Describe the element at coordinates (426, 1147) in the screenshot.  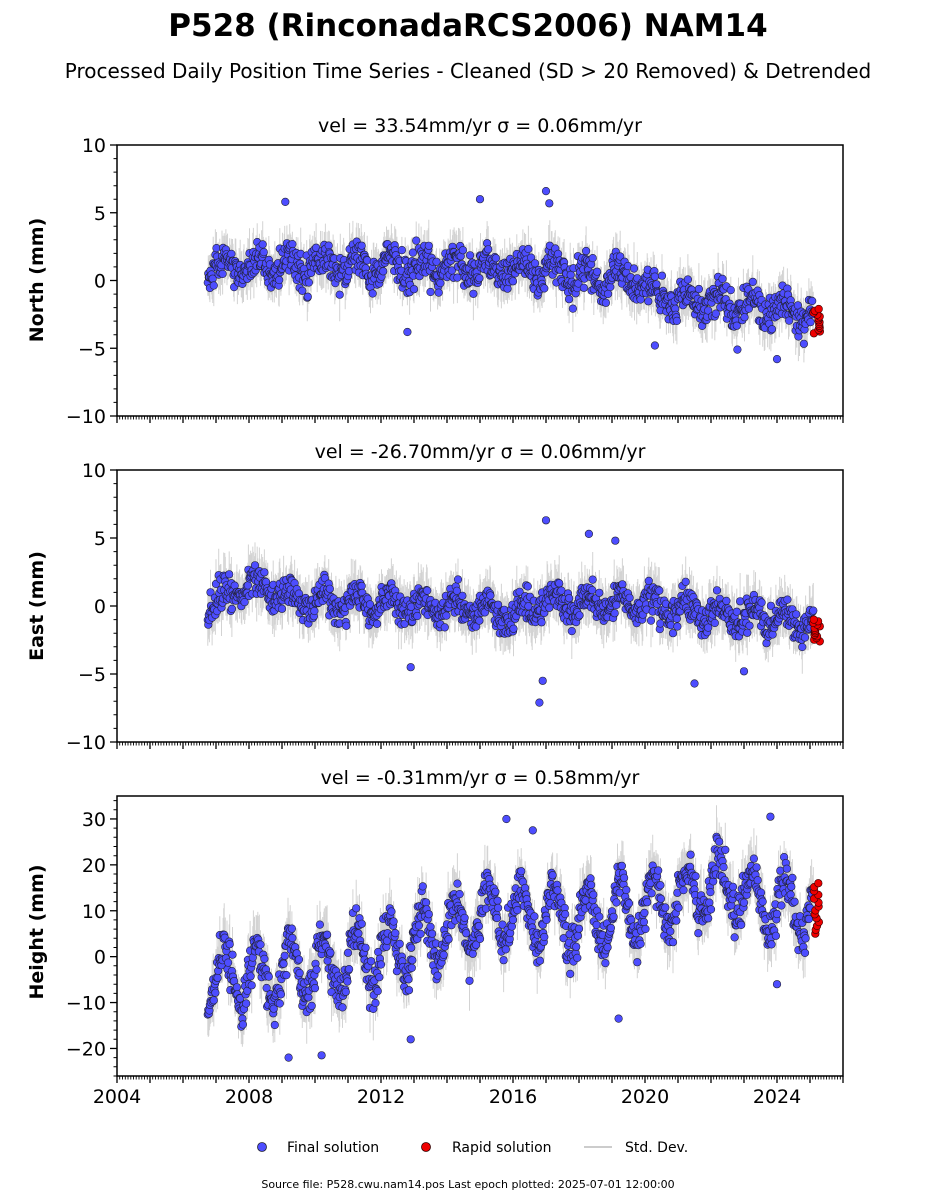
I see `legend-rapid-marker` at that location.